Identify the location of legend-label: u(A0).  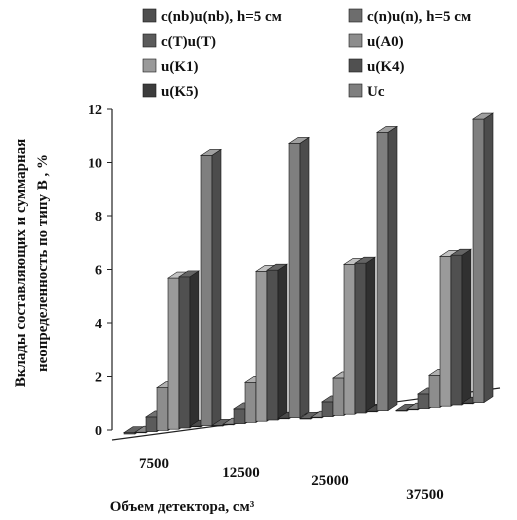
(385, 42).